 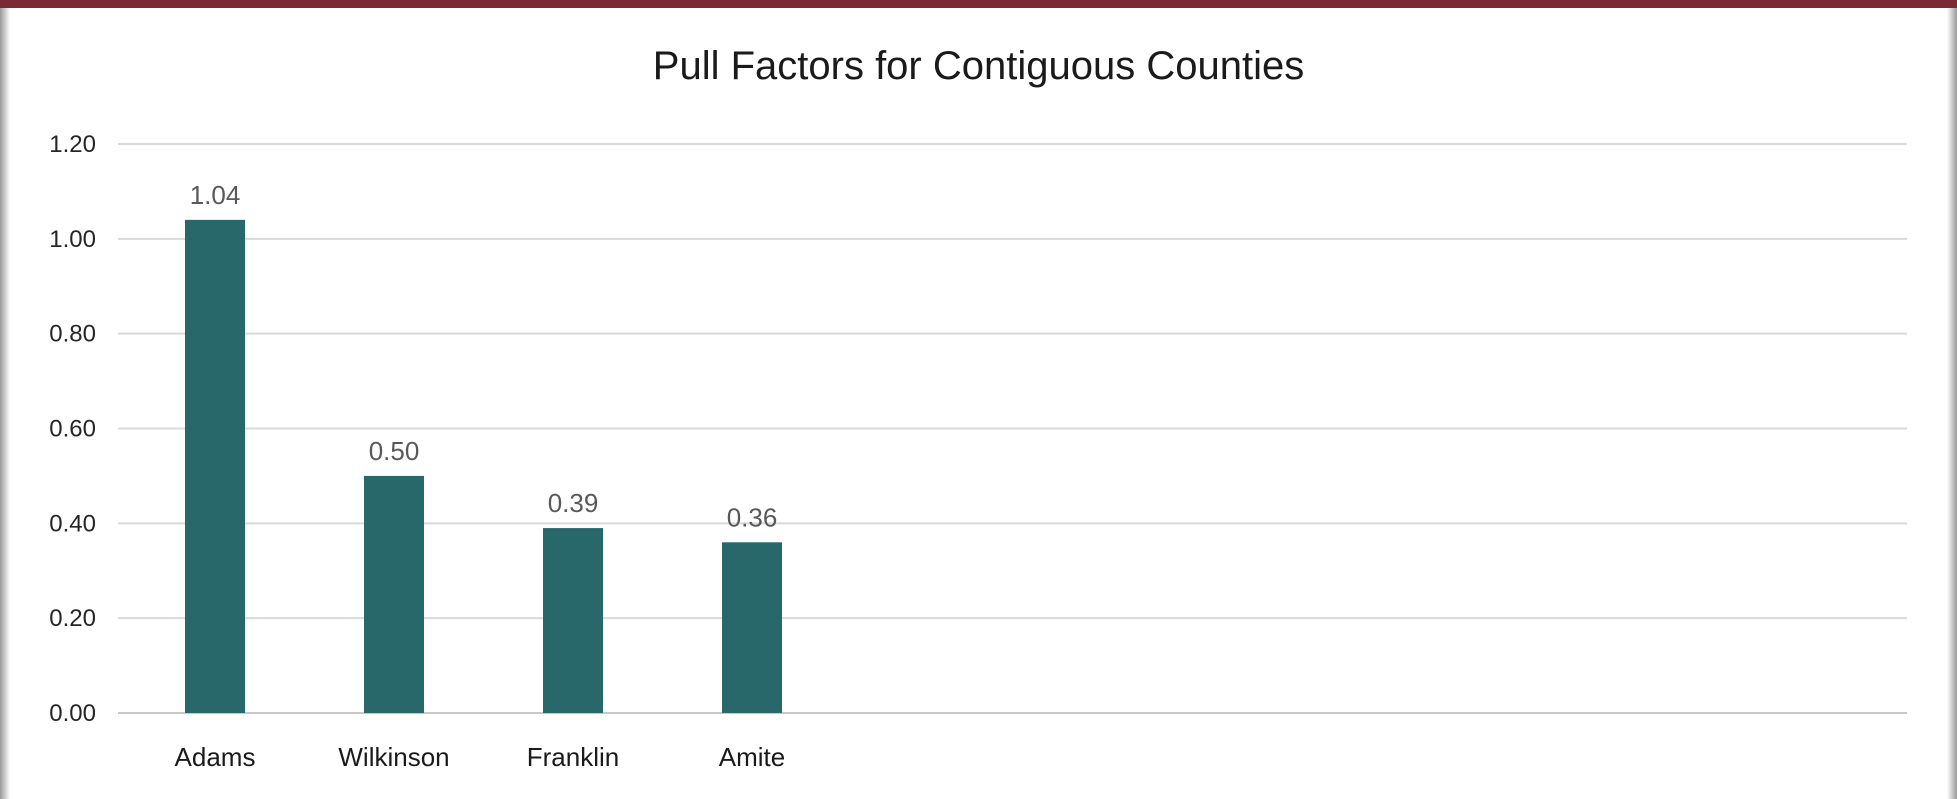 What do you see at coordinates (394, 451) in the screenshot?
I see `data-label: 0.50` at bounding box center [394, 451].